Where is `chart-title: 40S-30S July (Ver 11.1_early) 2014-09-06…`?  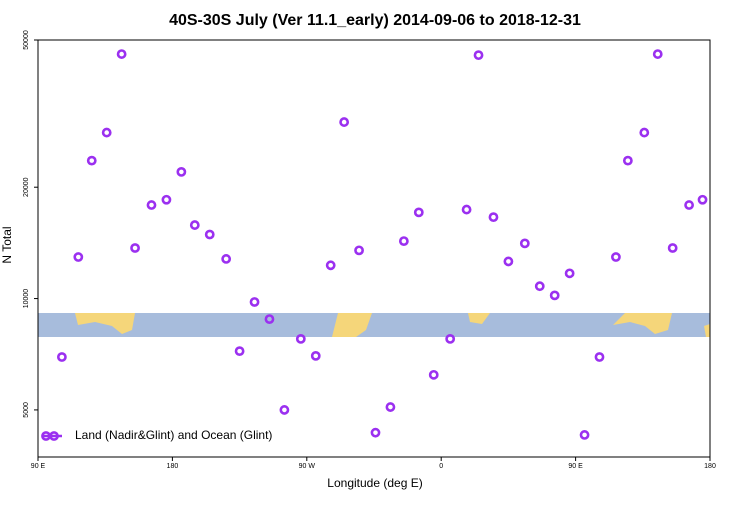 chart-title: 40S-30S July (Ver 11.1_early) 2014-09-06… is located at coordinates (375, 20).